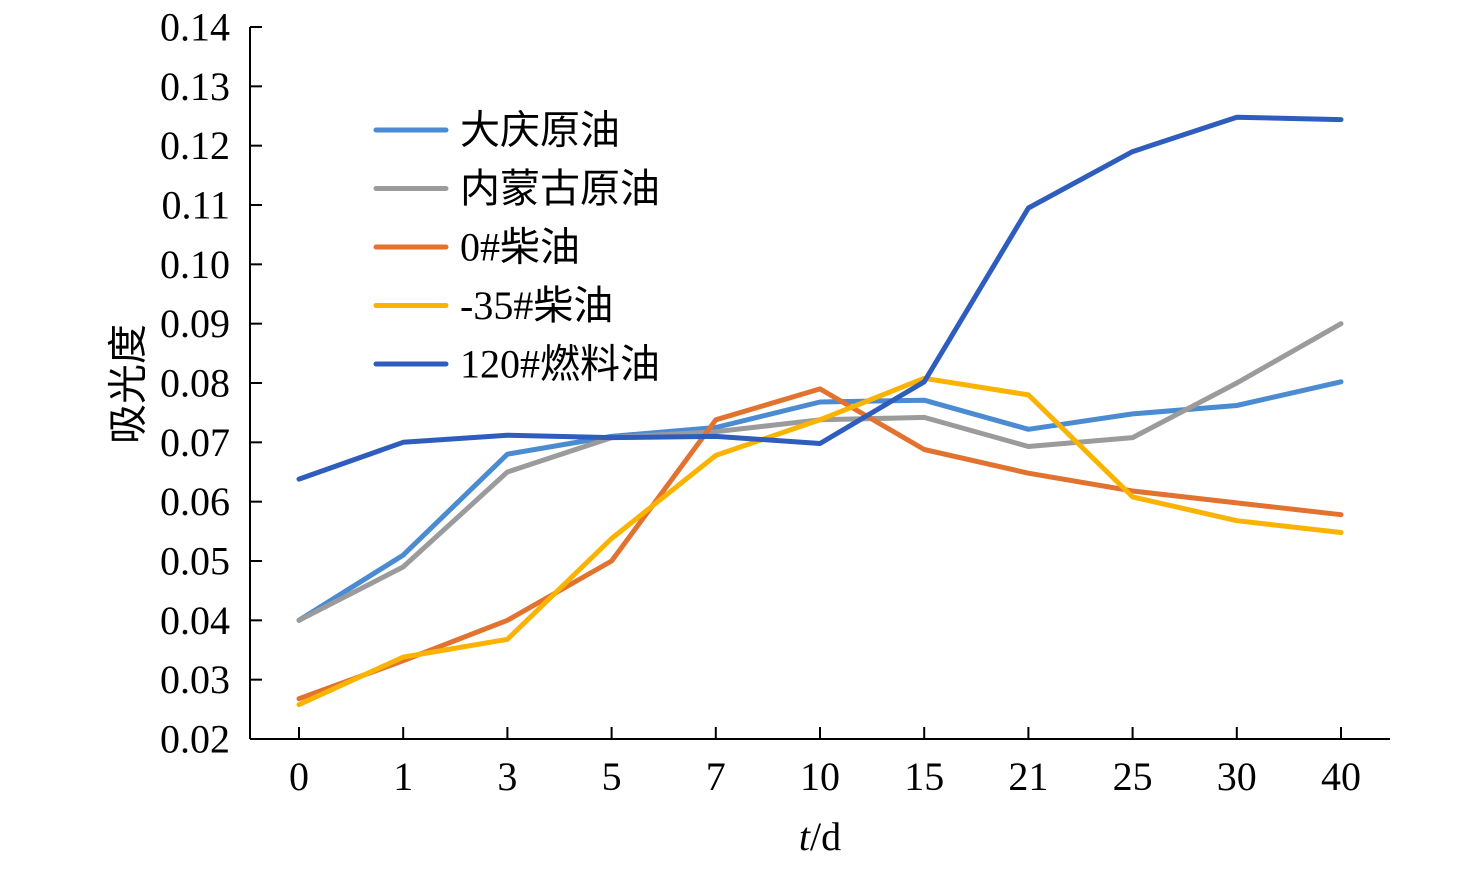 The width and height of the screenshot is (1476, 869). I want to click on x-ticks: 0 1 3 5 7 10 15 21 25 30 40, so click(825, 763).